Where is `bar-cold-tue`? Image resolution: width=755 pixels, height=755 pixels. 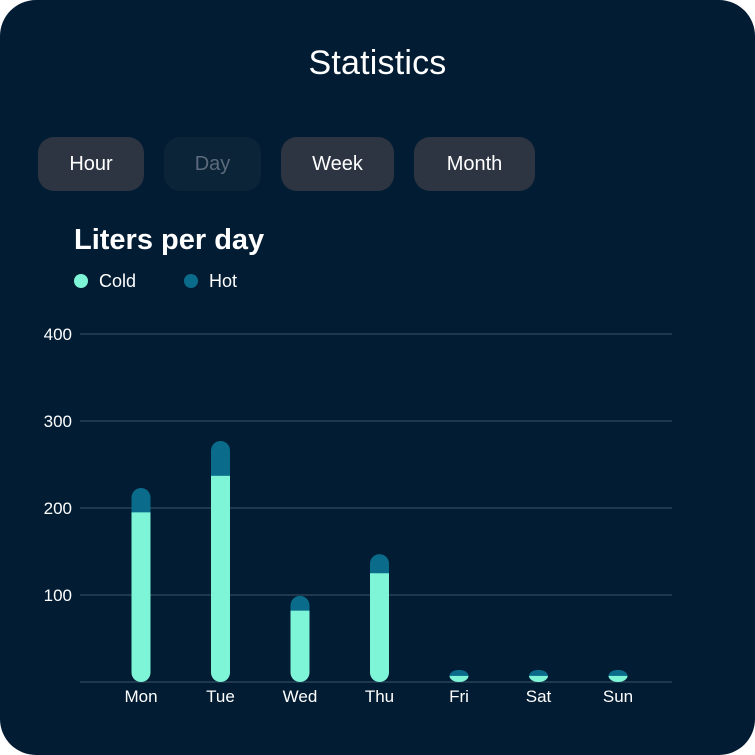 bar-cold-tue is located at coordinates (220, 578).